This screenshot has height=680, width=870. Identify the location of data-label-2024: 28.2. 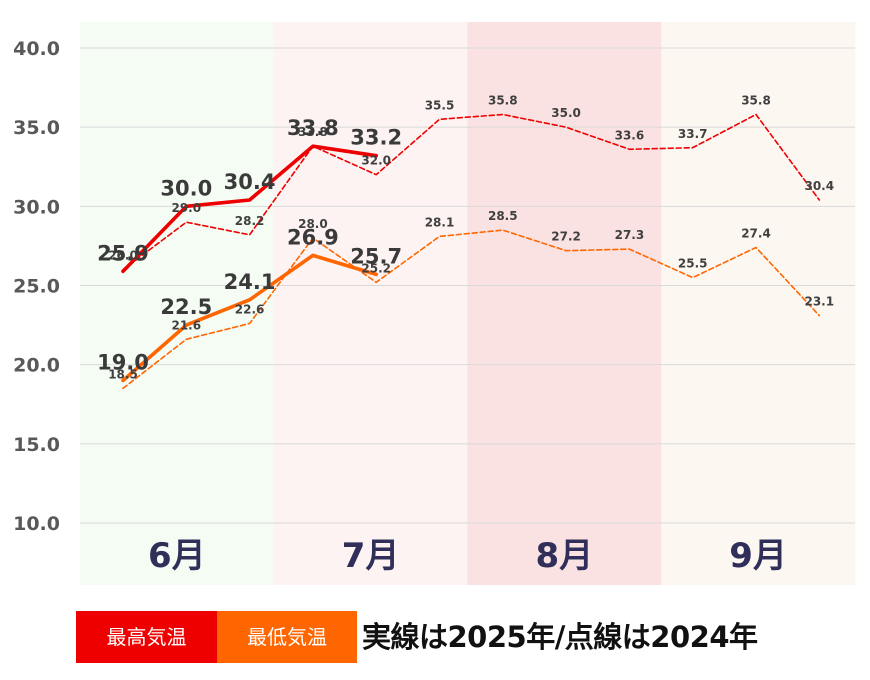
(250, 221).